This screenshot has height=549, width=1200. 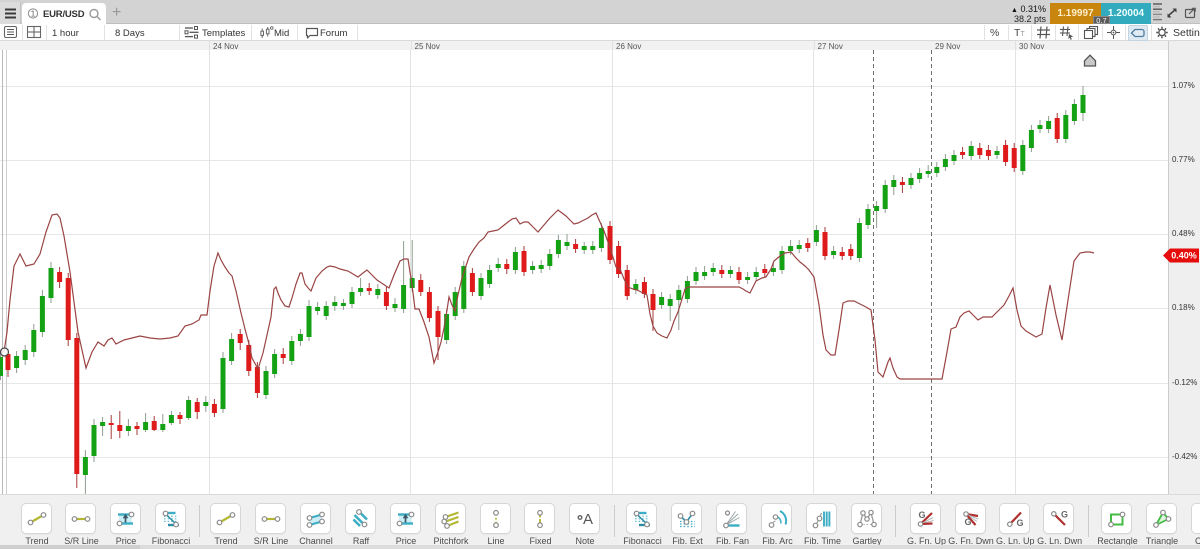 I want to click on svg-text: 1, so click(x=33, y=14).